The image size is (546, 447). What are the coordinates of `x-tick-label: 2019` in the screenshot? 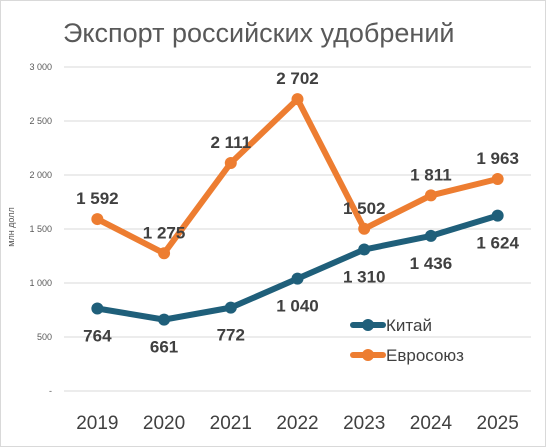 It's located at (97, 423).